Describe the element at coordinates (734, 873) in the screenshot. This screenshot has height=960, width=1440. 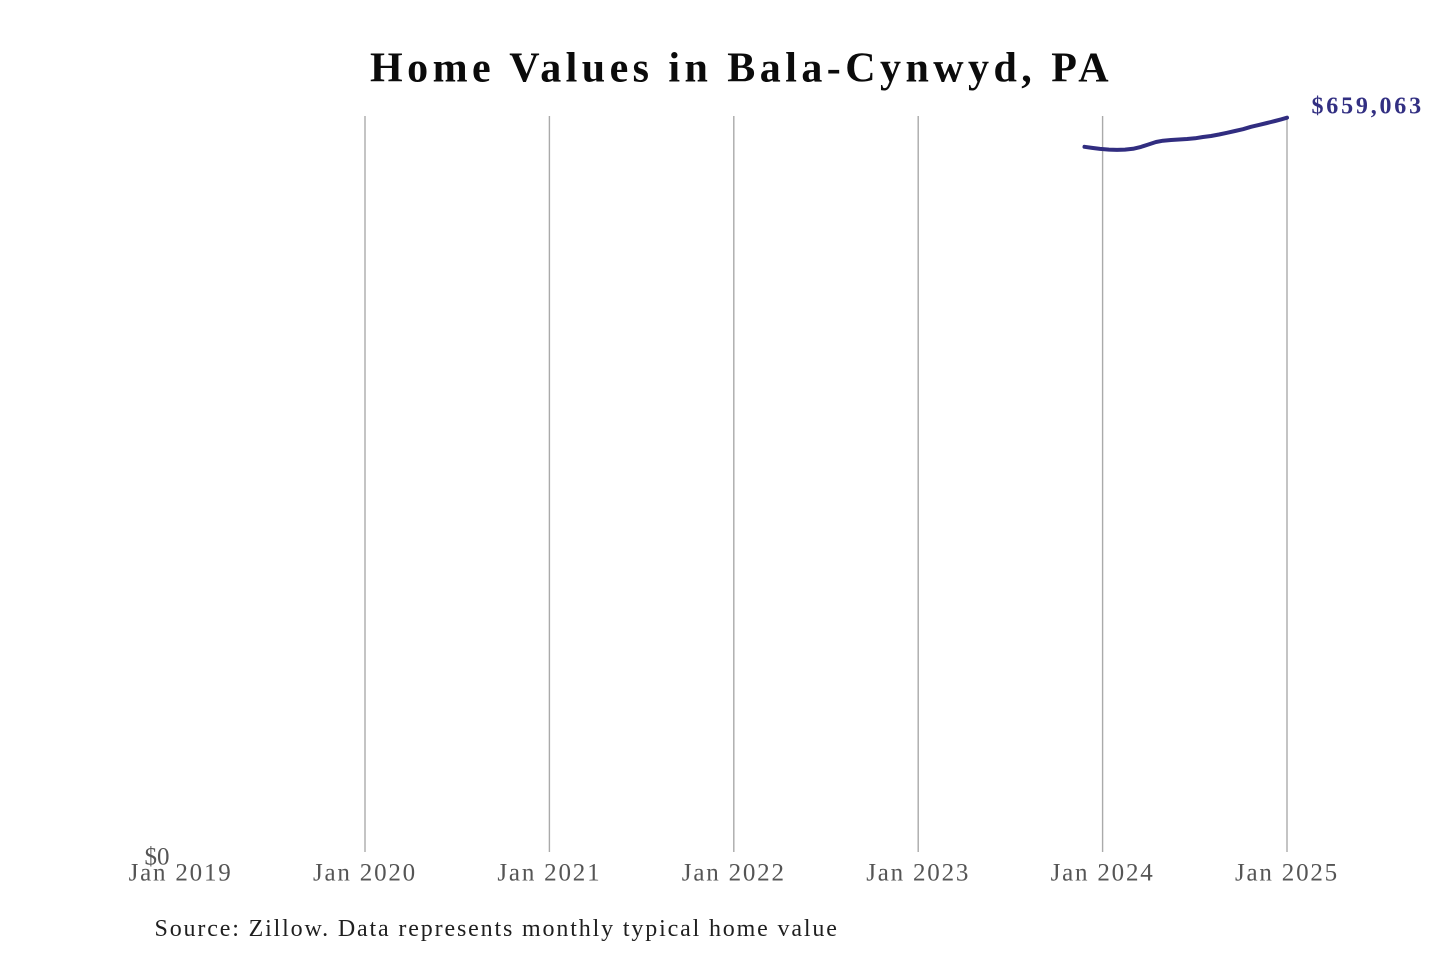
I see `svg-text: Jan 2022` at that location.